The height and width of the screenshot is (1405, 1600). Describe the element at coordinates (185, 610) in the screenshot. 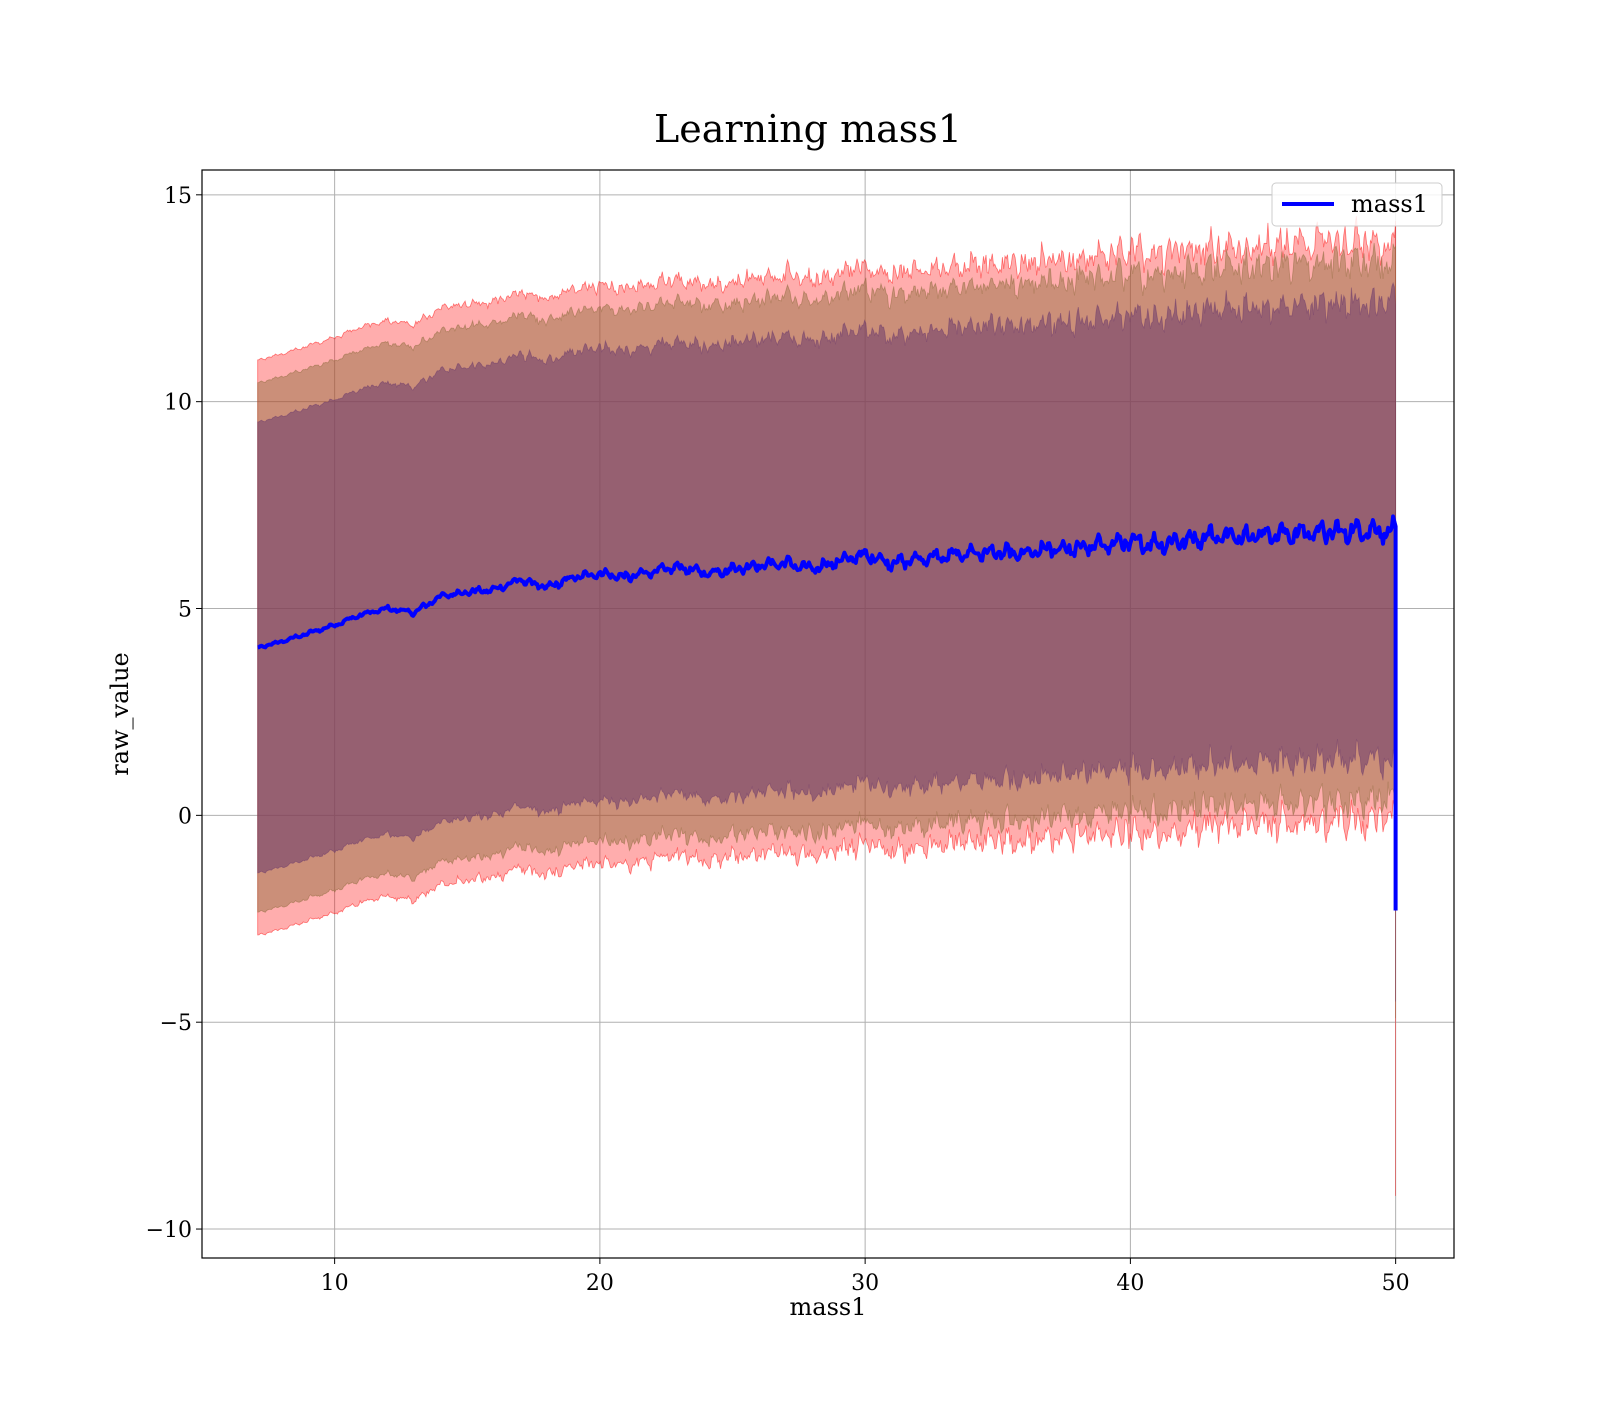

I see `y-tick-label: 5` at that location.